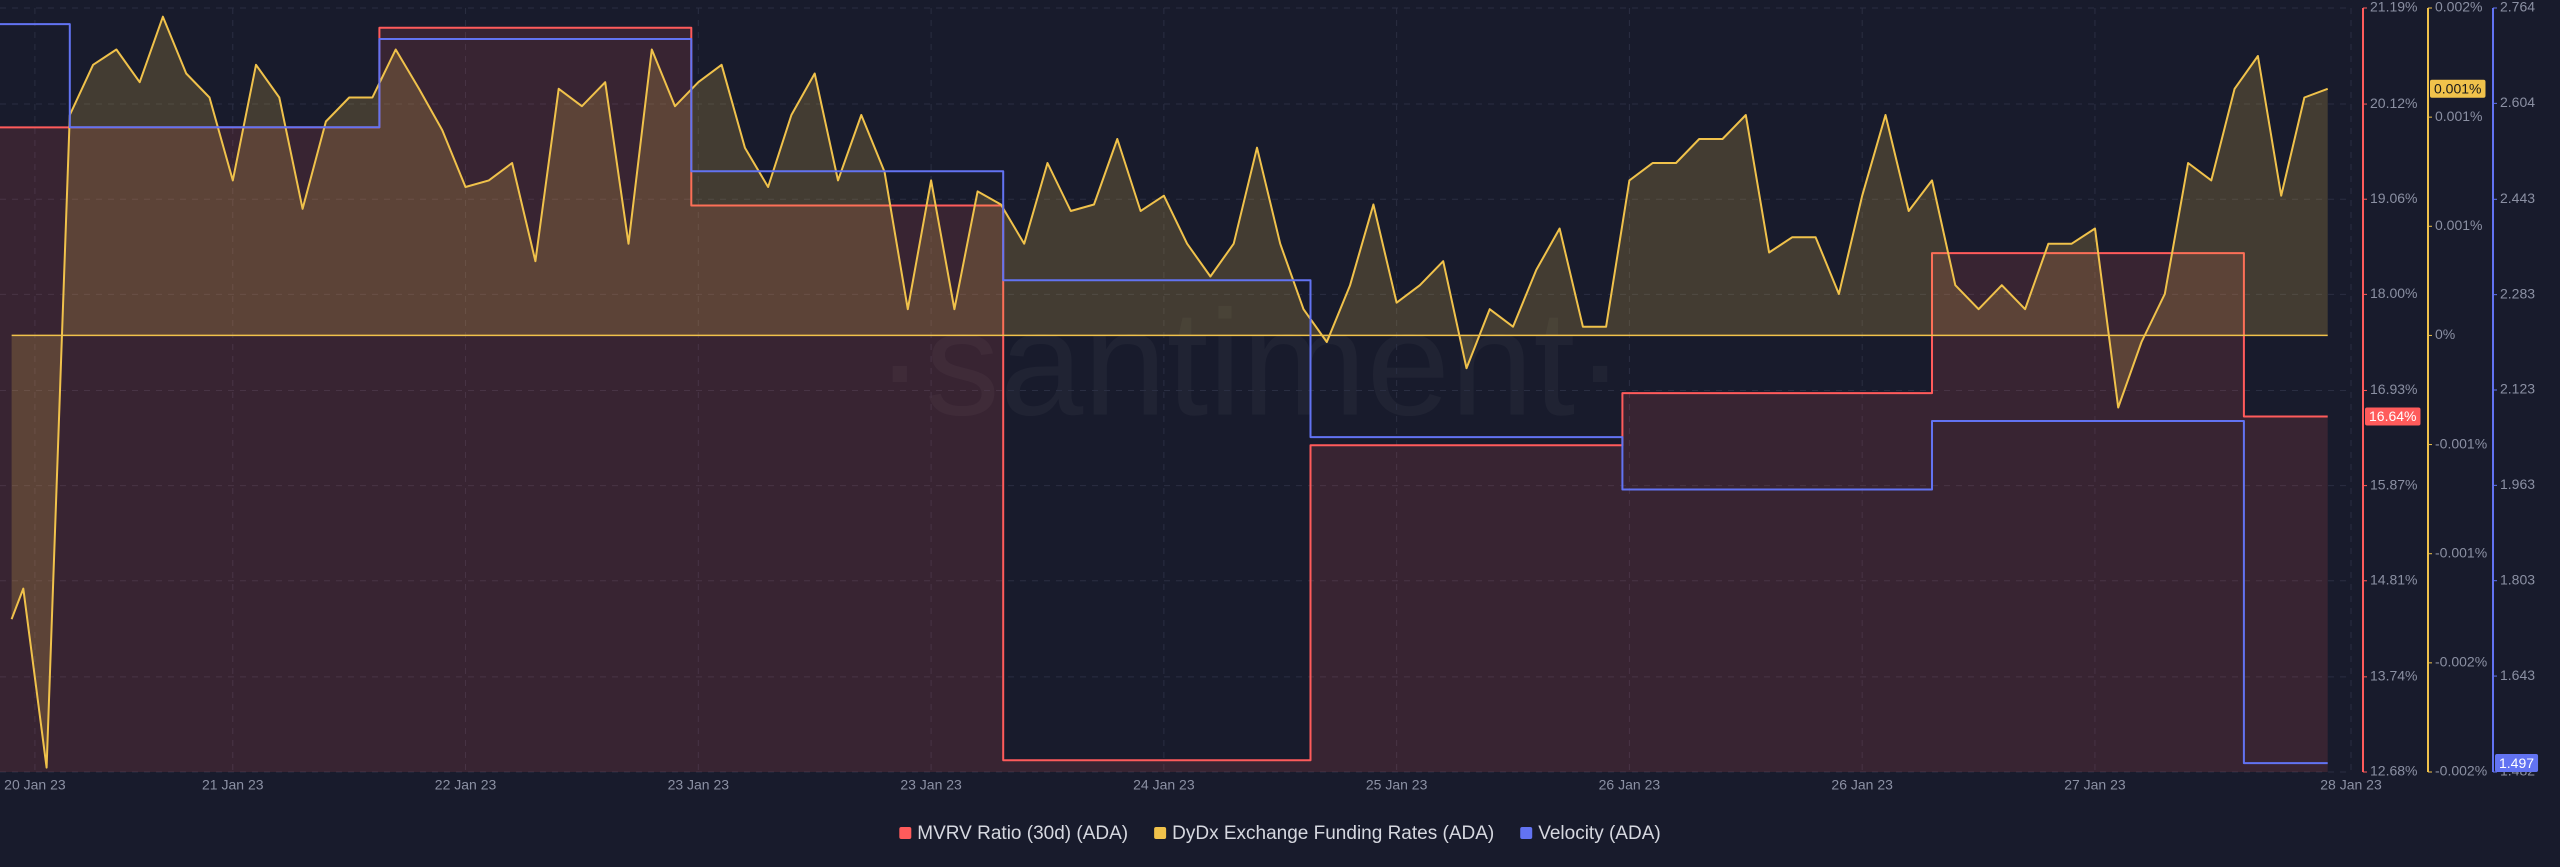  I want to click on y-tick-label: 14.81%, so click(2393, 579).